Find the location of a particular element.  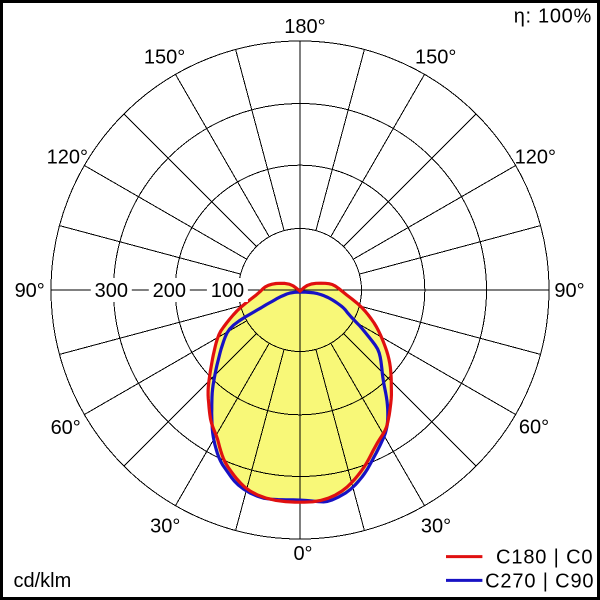

svg-text: 200 is located at coordinates (169, 291).